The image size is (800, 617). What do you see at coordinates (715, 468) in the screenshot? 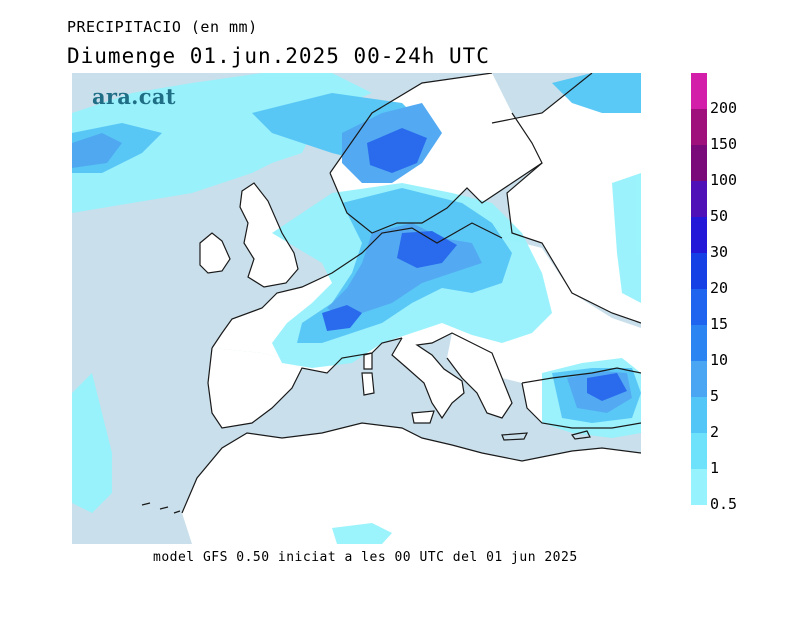
I see `legend-label: 1` at bounding box center [715, 468].